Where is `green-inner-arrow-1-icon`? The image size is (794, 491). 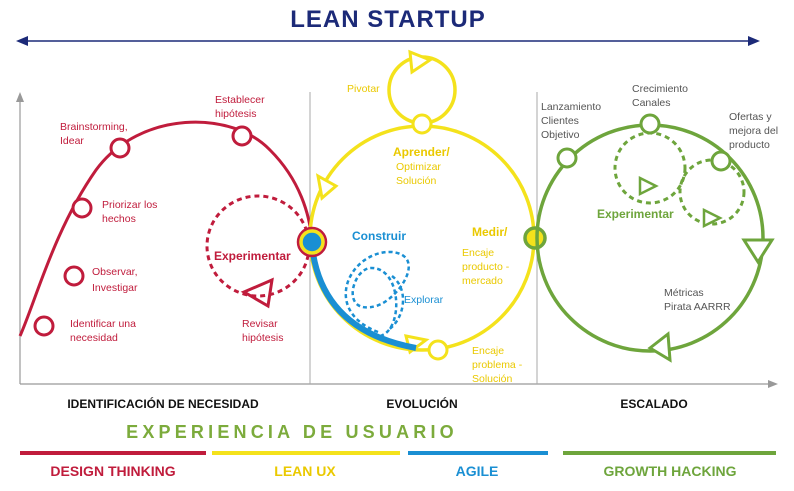 green-inner-arrow-1-icon is located at coordinates (648, 186).